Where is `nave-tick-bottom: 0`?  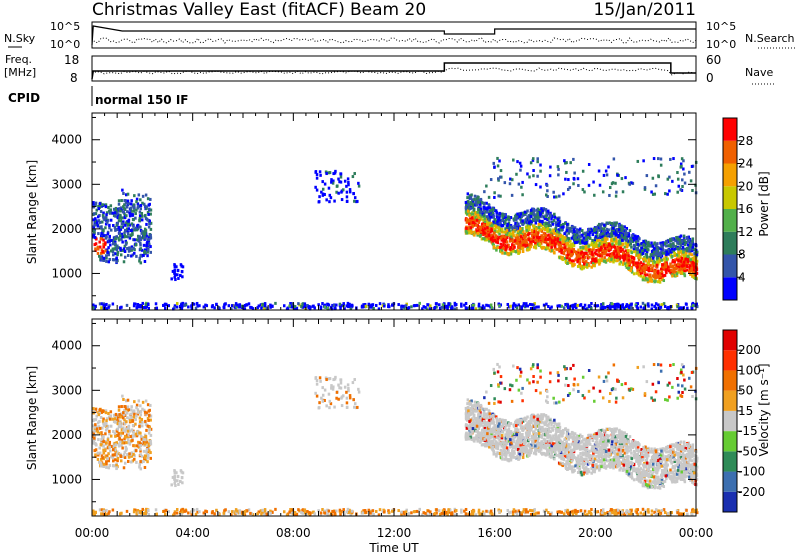 nave-tick-bottom: 0 is located at coordinates (710, 78).